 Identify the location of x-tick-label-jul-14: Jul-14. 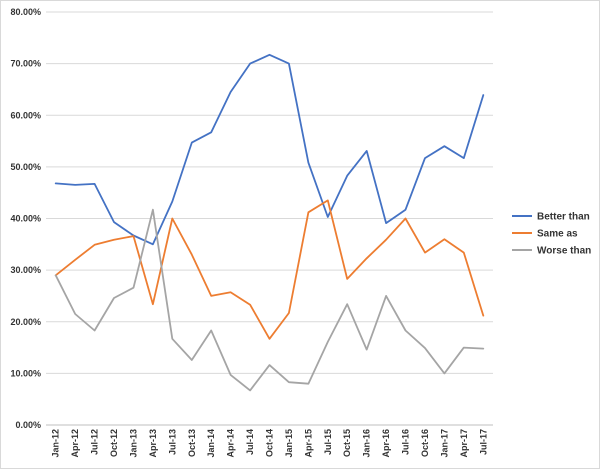
(250, 442).